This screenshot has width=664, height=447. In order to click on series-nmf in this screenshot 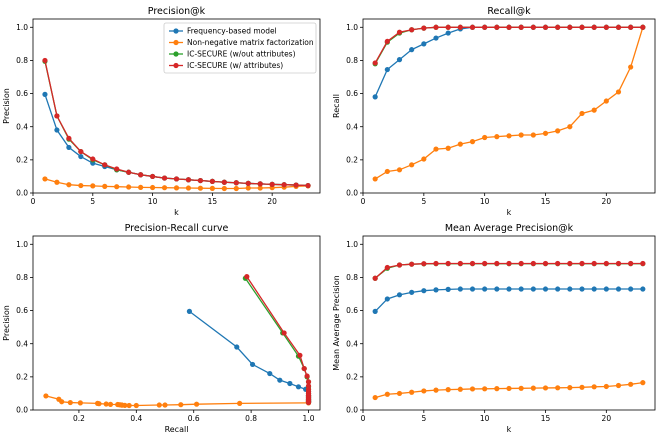, I will do `click(177, 401)`.